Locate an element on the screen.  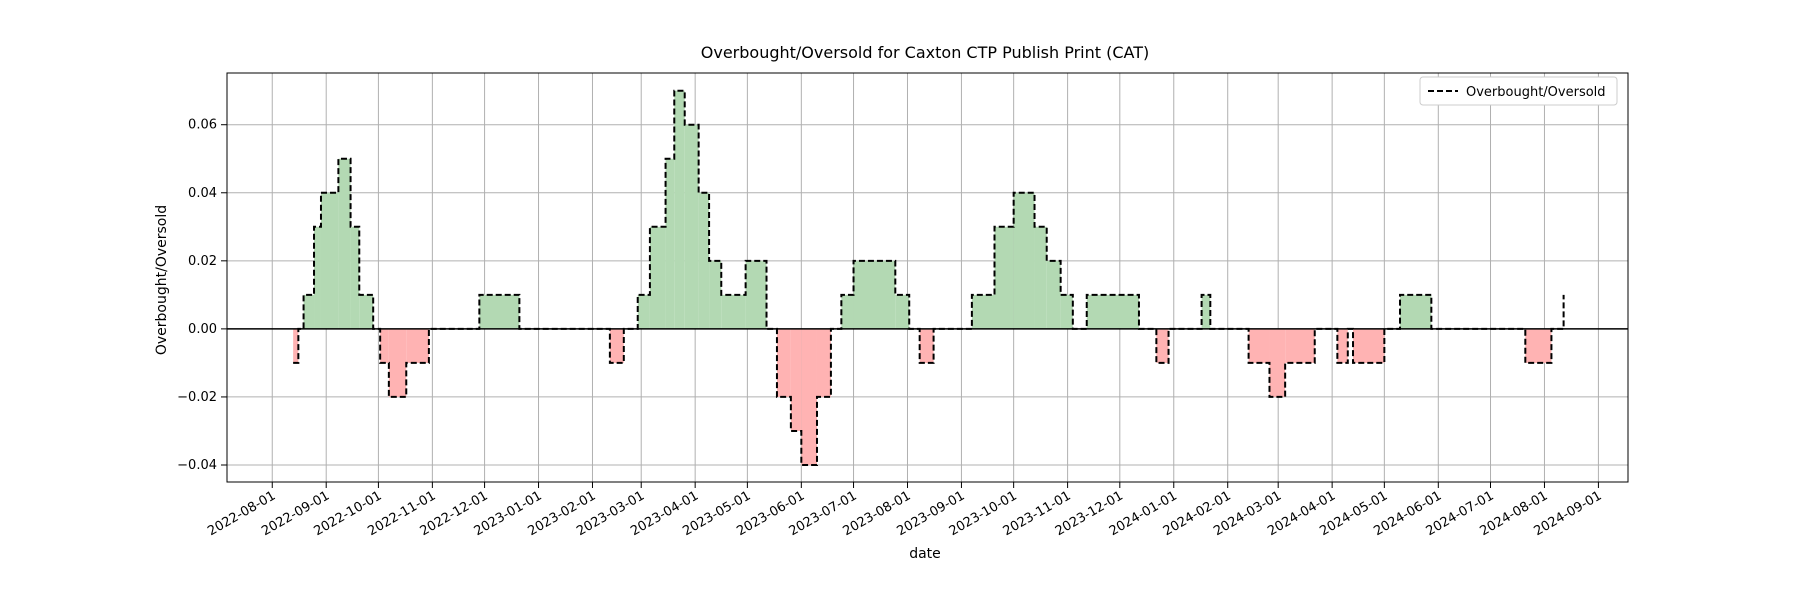
legend: Overbought/Oversold is located at coordinates (1518, 91).